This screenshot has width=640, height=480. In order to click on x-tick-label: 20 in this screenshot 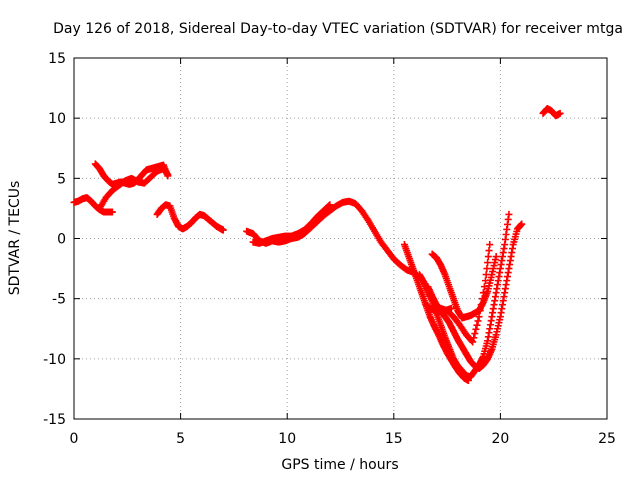, I will do `click(500, 439)`.